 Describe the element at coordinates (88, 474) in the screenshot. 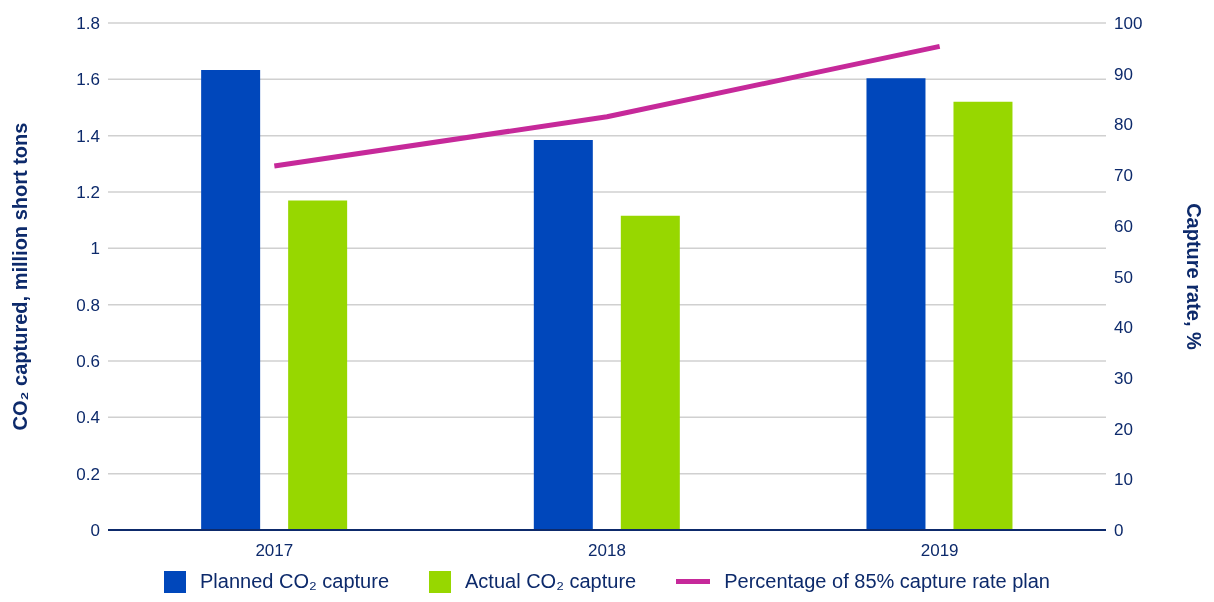

I see `y-tick-label: 0.2` at that location.